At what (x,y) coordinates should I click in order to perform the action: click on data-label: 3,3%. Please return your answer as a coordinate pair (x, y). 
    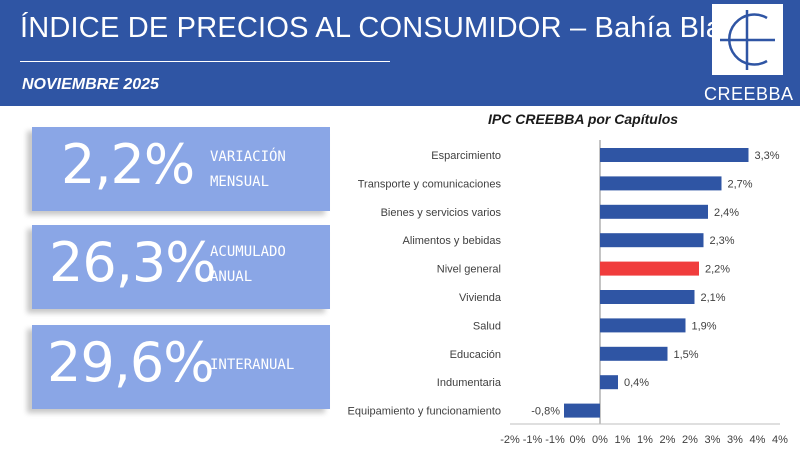
    Looking at the image, I should click on (767, 156).